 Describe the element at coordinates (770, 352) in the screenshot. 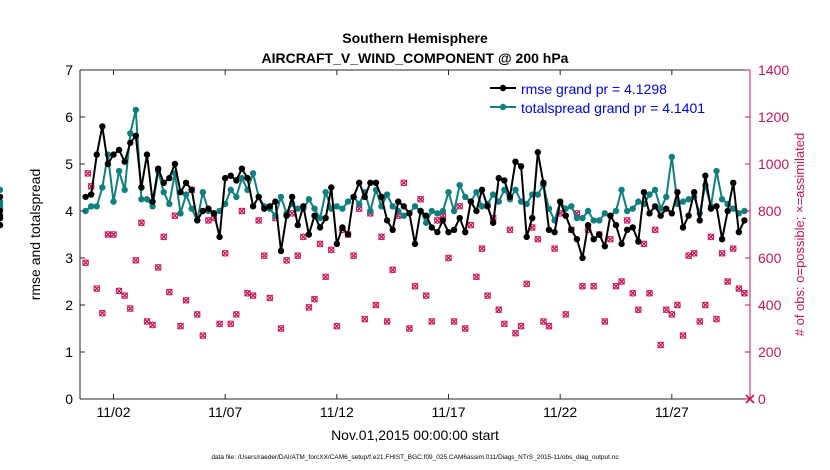

I see `y2-tick-label: 200` at that location.